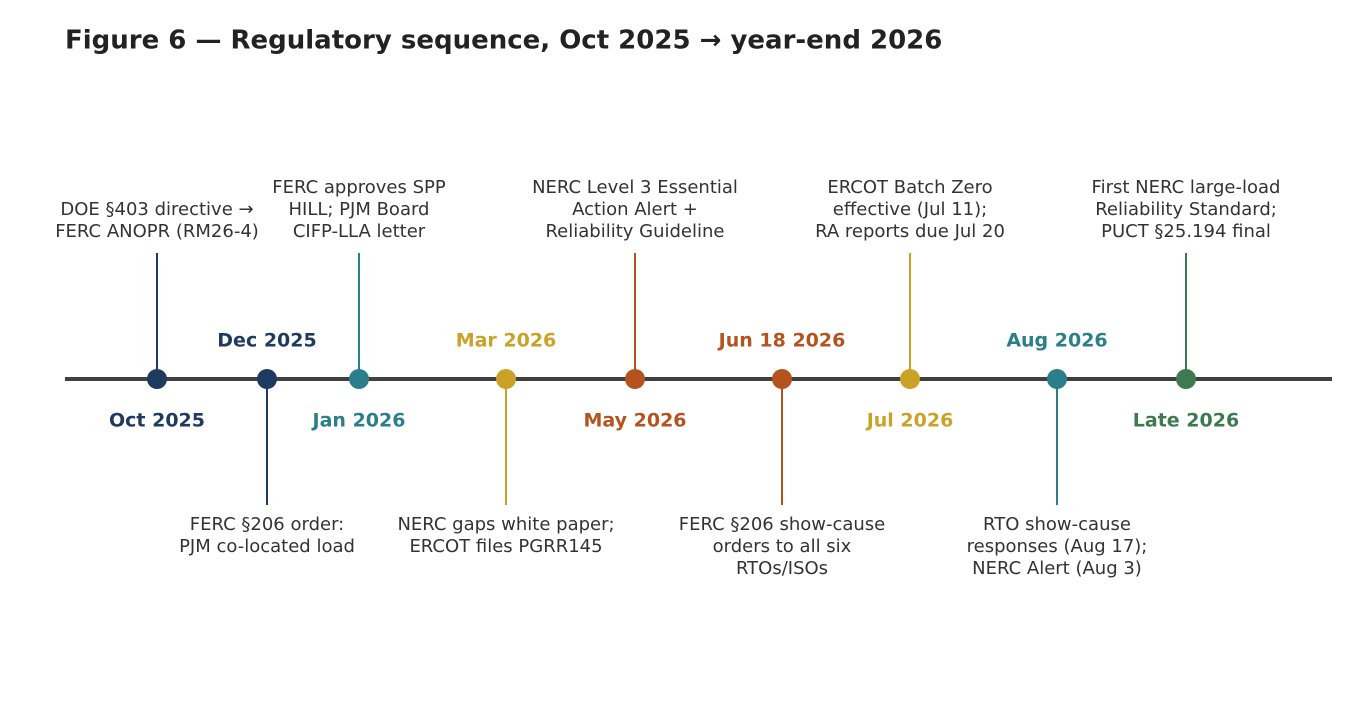 This screenshot has height=728, width=1372. Describe the element at coordinates (782, 568) in the screenshot. I see `event-description: RTOs/ISOs` at that location.